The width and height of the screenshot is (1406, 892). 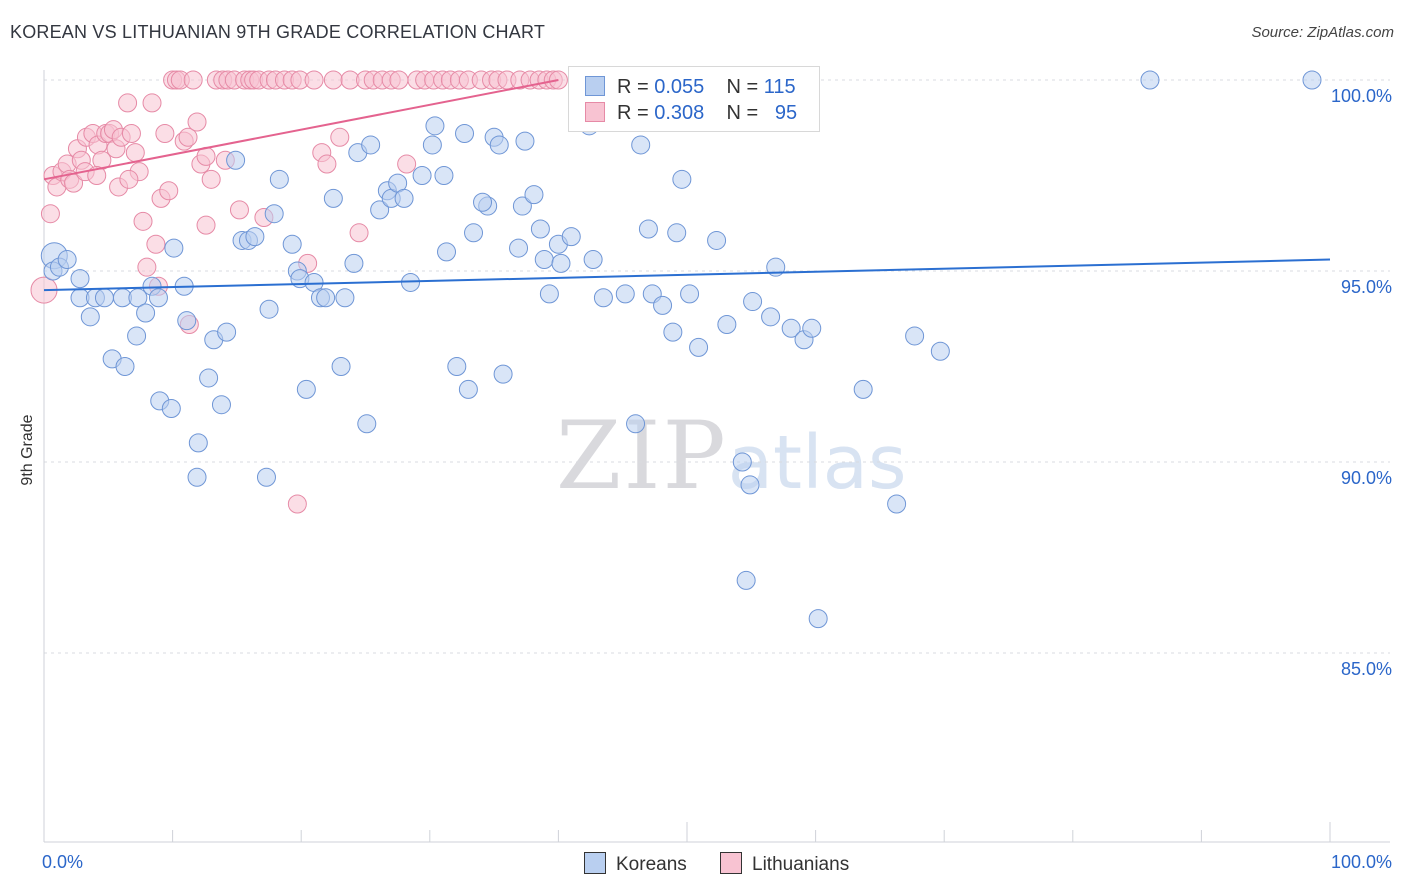 I want to click on legend-row-koreans: R = 0.055 N = 115, so click(x=690, y=88).